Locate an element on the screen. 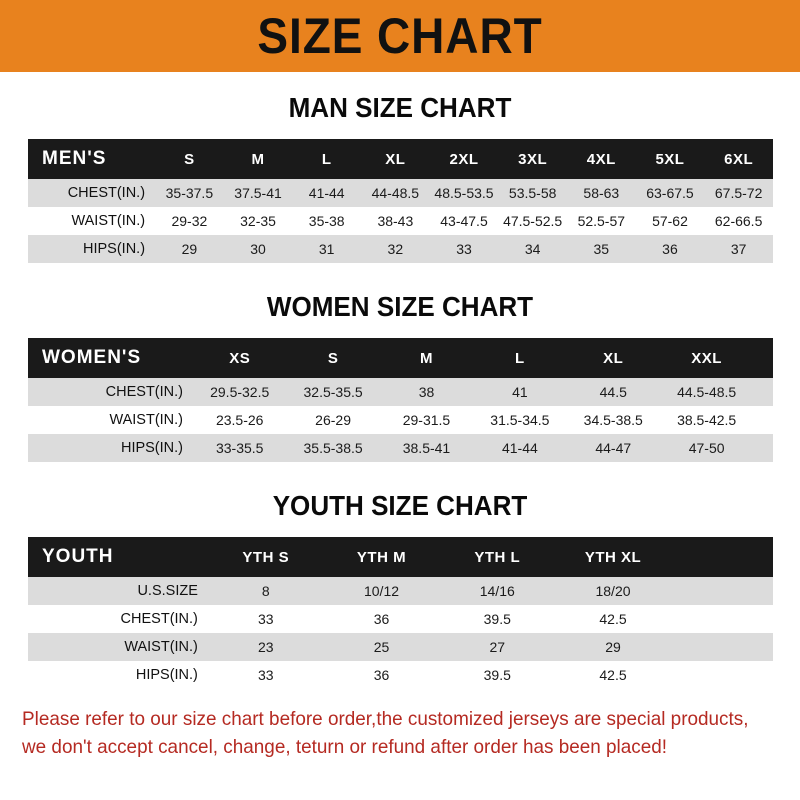  youth-cell: 25 is located at coordinates (381, 647).